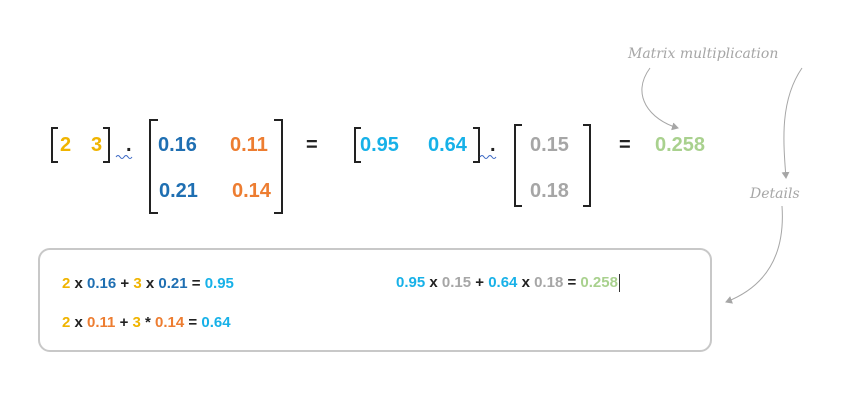 The width and height of the screenshot is (864, 409). I want to click on matrix-a-11: 0.14, so click(251, 191).